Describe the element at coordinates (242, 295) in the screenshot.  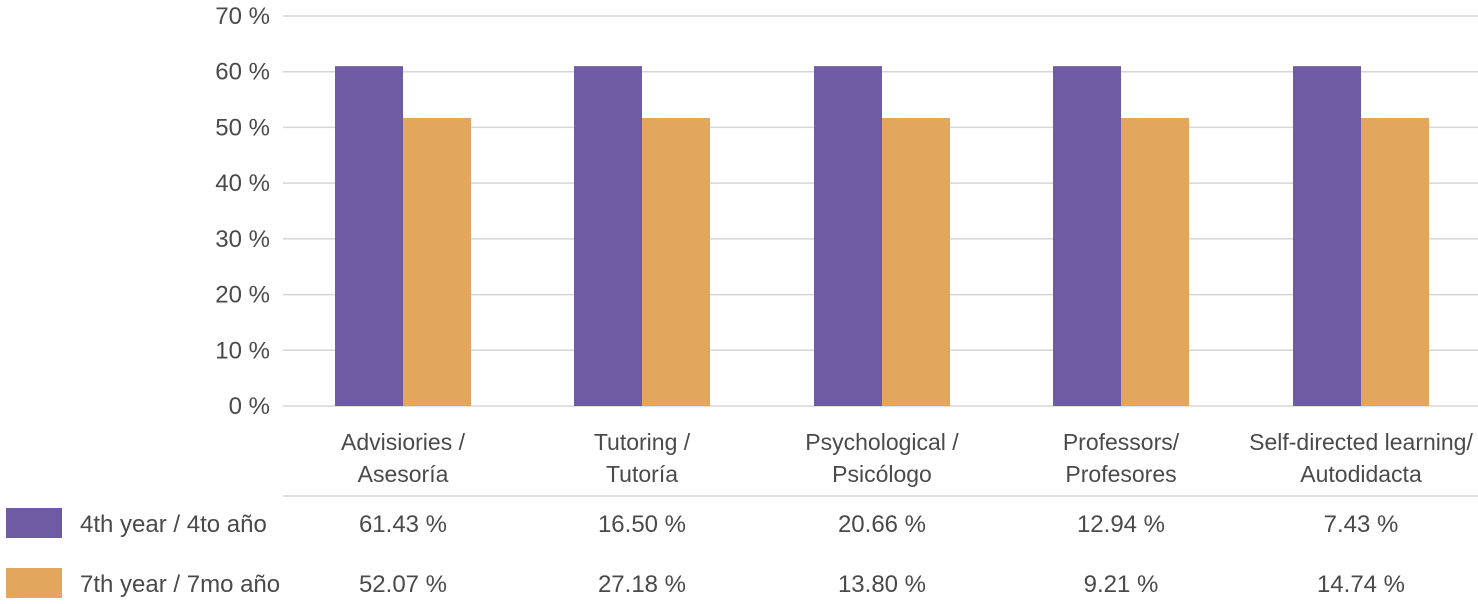
I see `y-tick-label: 20 %` at that location.